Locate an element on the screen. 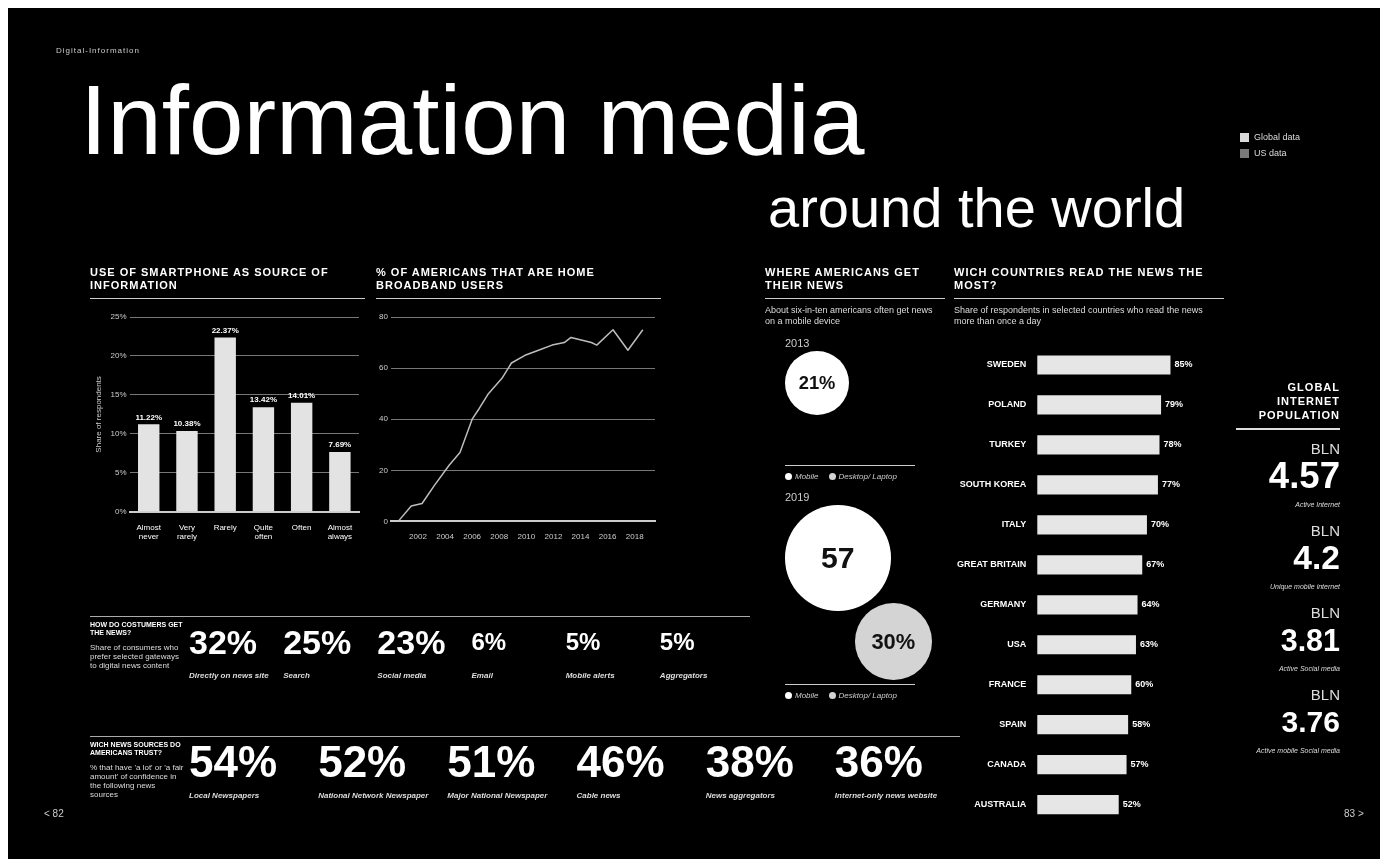 The height and width of the screenshot is (867, 1388). y-tick-label: USA is located at coordinates (1017, 644).